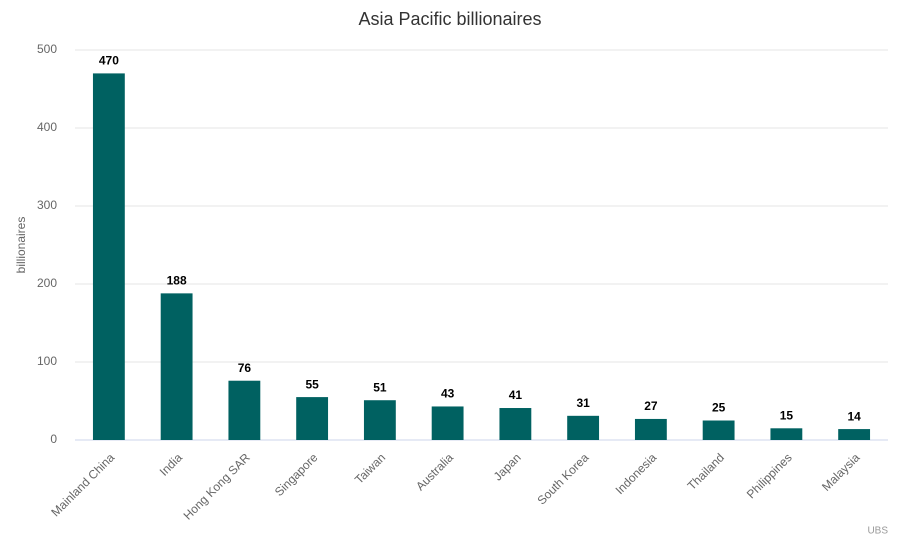 The height and width of the screenshot is (540, 900). I want to click on value-label: 14, so click(854, 416).